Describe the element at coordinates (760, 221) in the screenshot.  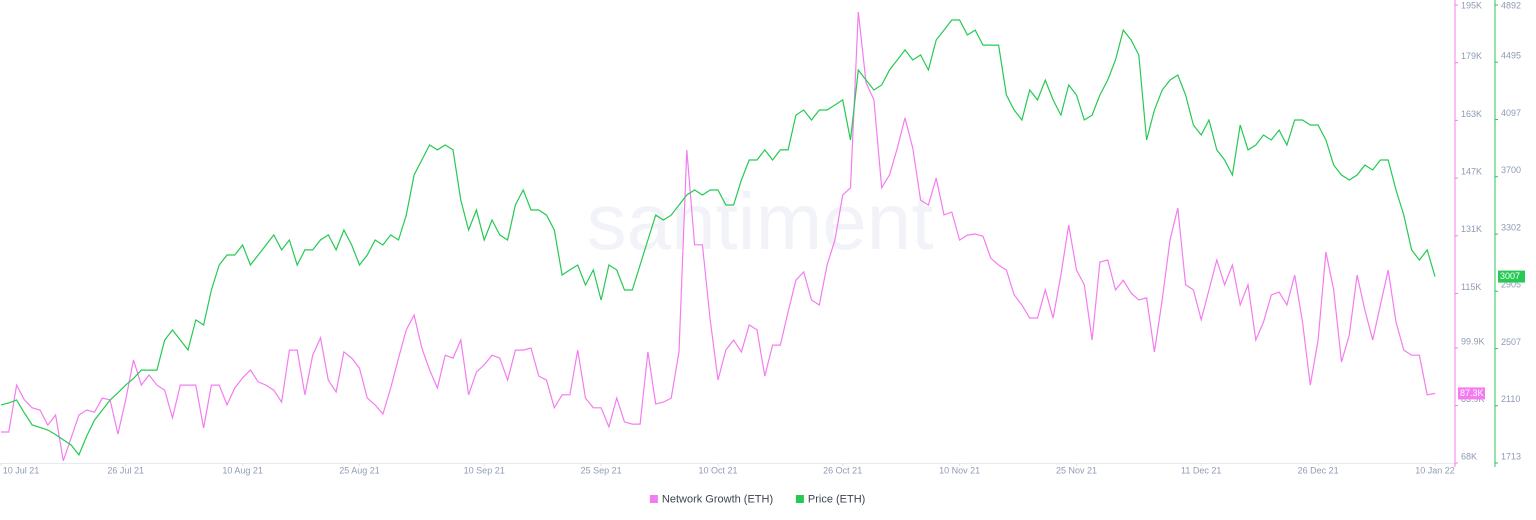
I see `watermark: santiment` at that location.